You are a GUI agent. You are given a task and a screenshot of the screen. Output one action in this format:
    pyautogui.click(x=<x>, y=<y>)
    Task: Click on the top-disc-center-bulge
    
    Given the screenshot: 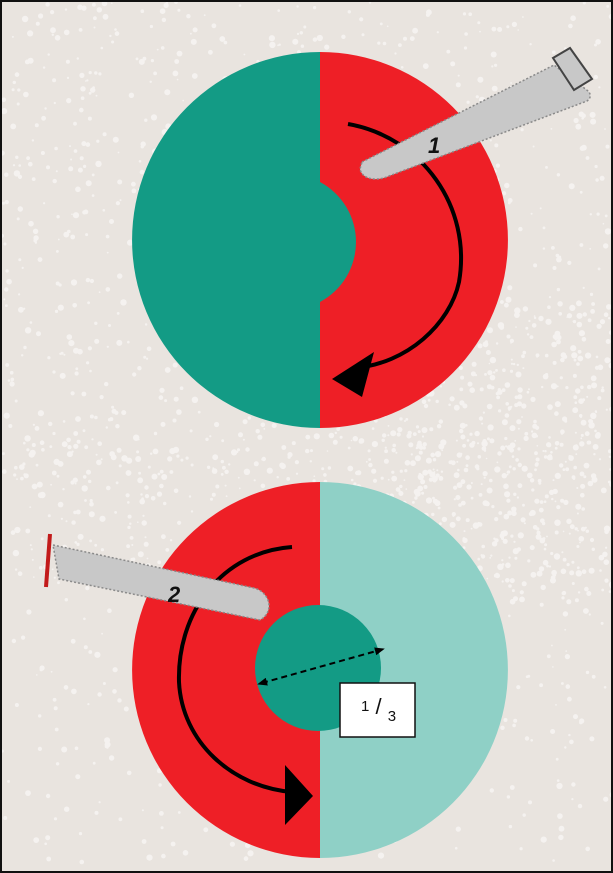 What is the action you would take?
    pyautogui.click(x=338, y=242)
    